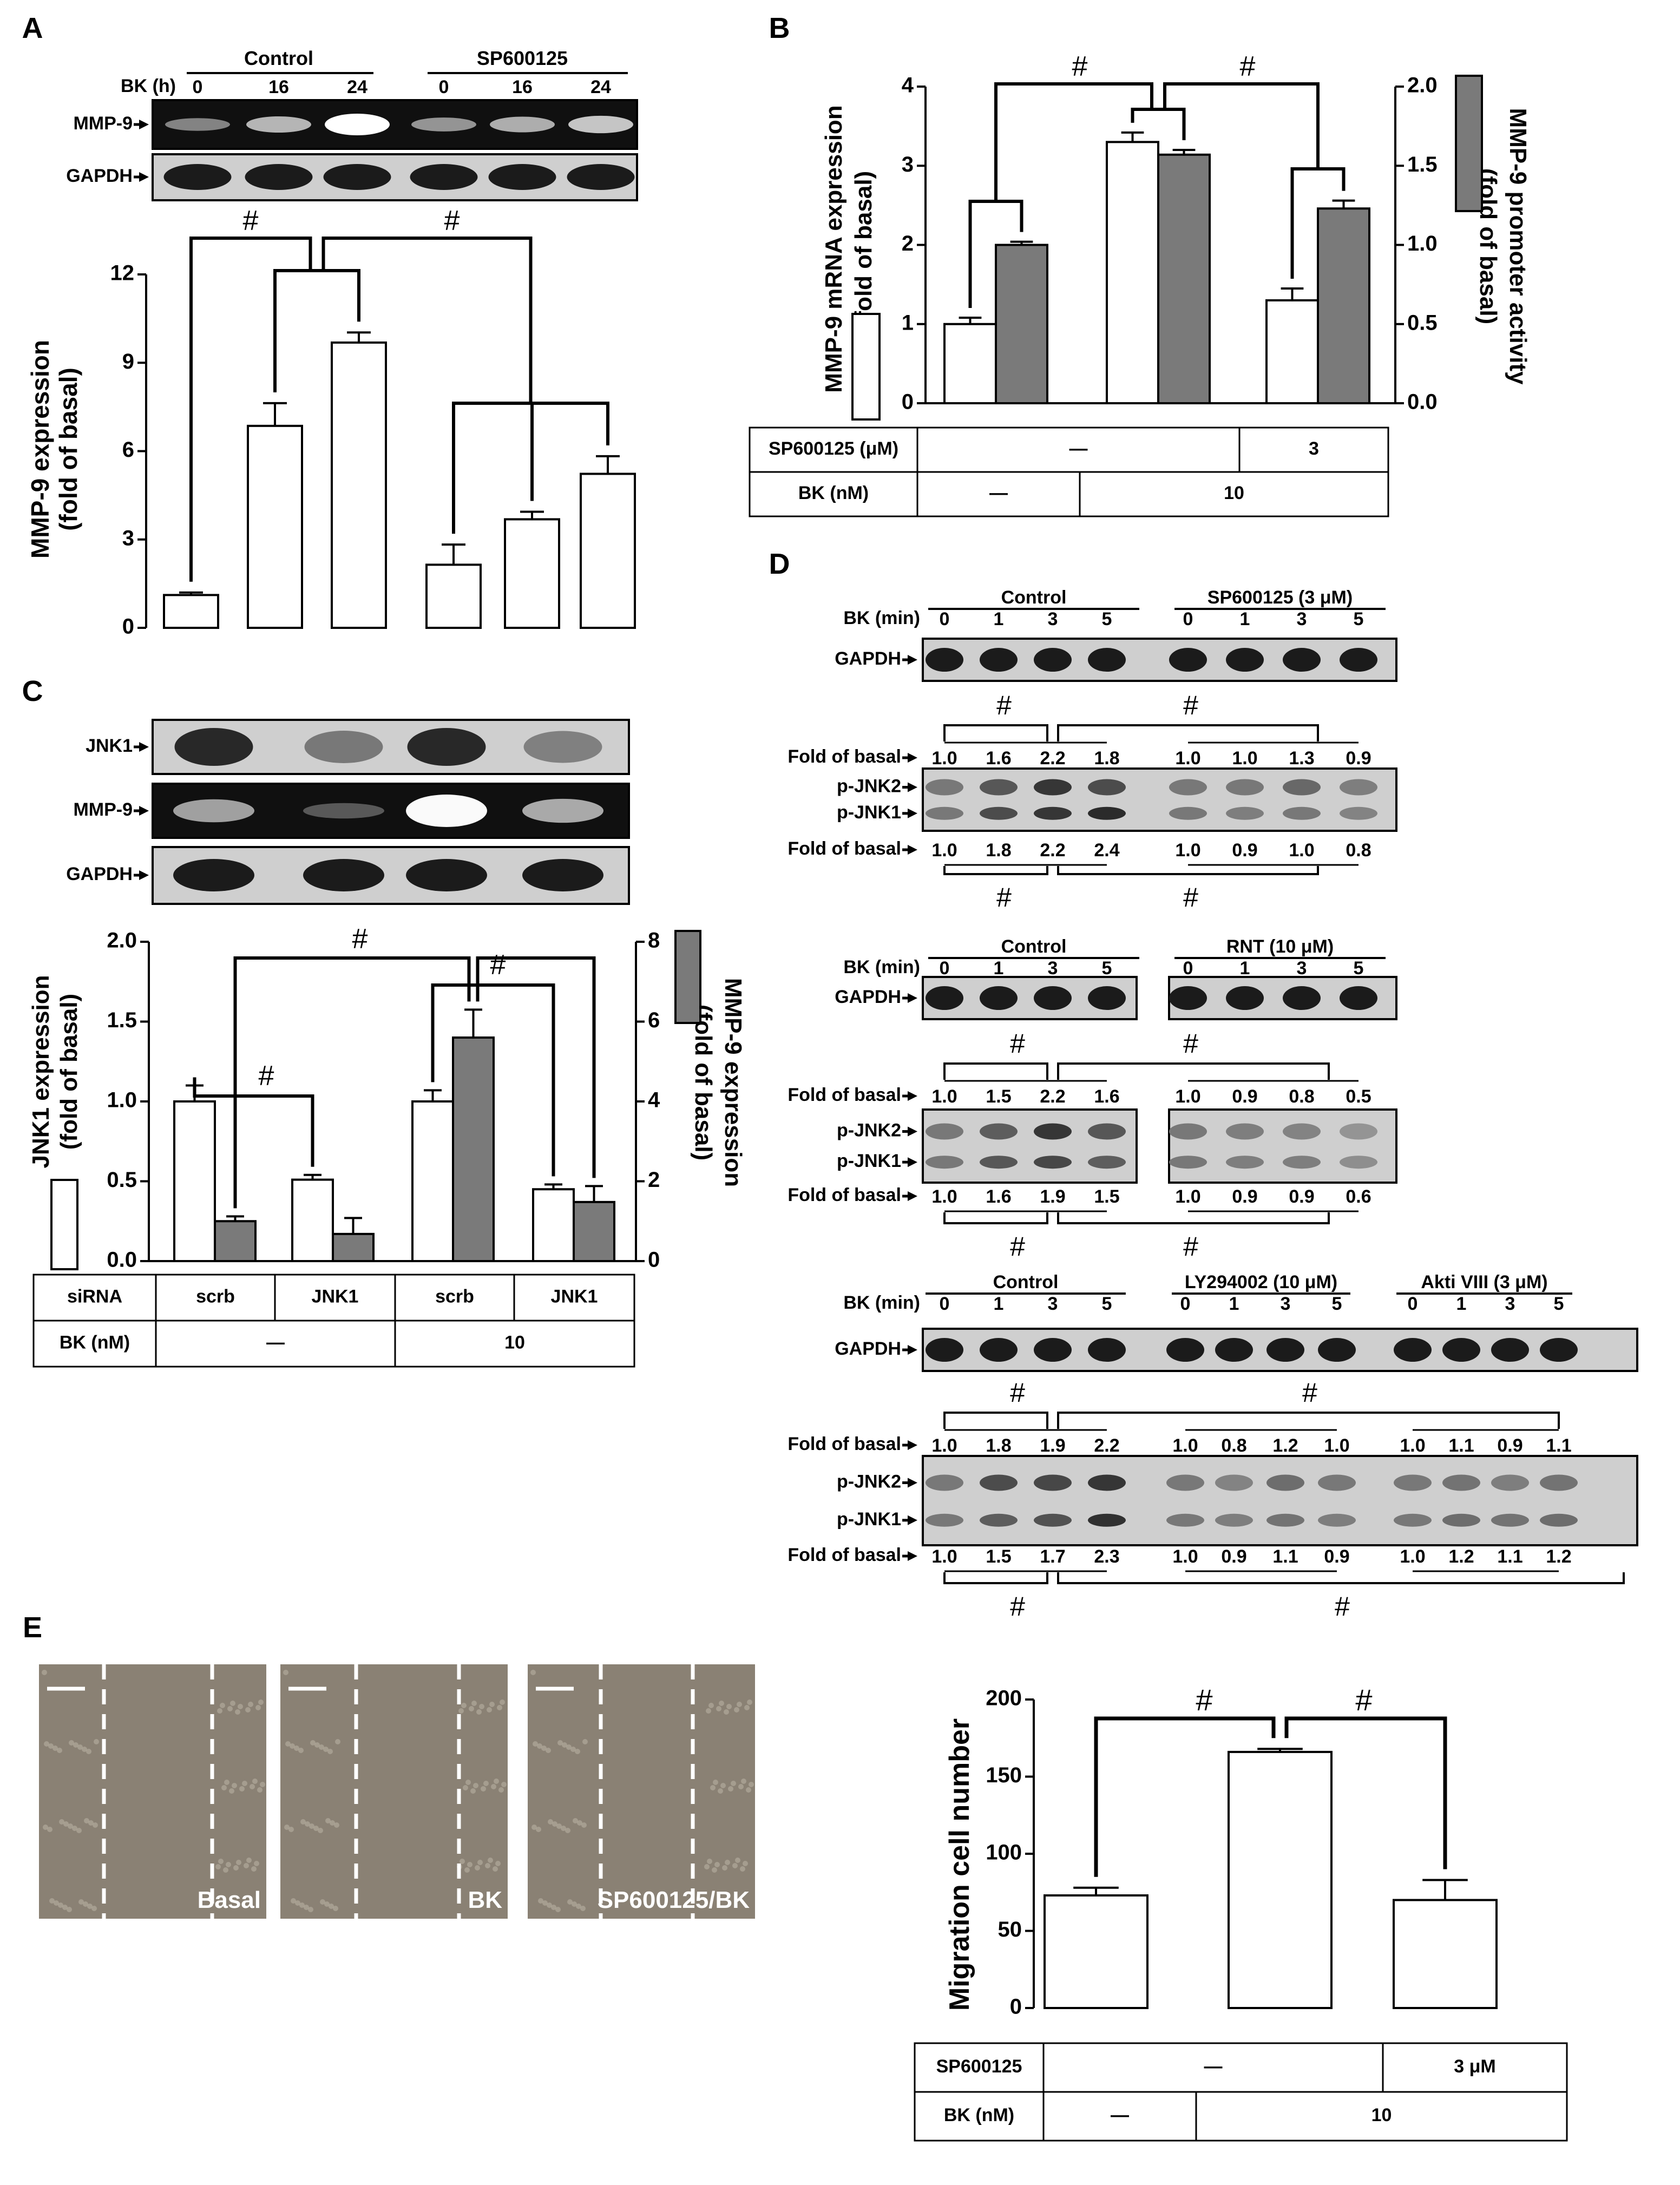 The image size is (1680, 2185). What do you see at coordinates (94, 1296) in the screenshot?
I see `c-table-row-label: siRNA` at bounding box center [94, 1296].